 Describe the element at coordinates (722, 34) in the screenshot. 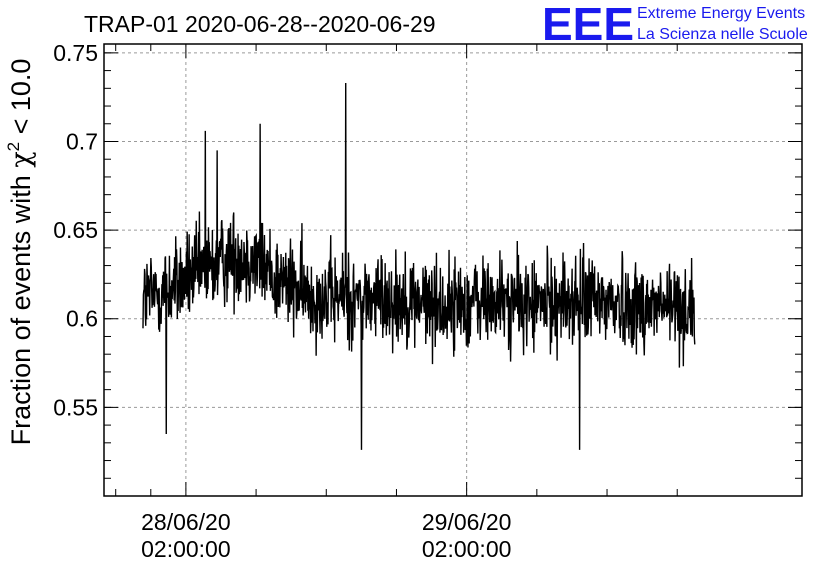

I see `logo-line-2: La Scienza nelle Scuole` at that location.